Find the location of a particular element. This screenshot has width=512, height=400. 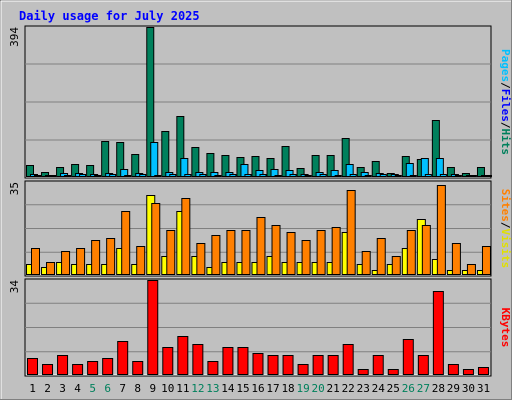

x-tick-label: 31 is located at coordinates (483, 388).